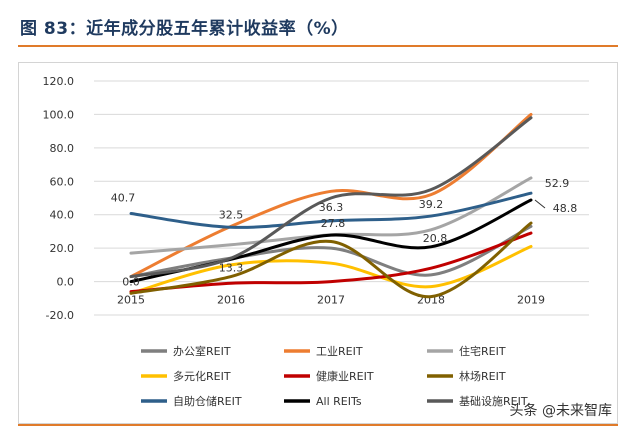  What do you see at coordinates (345, 376) in the screenshot?
I see `legend-label: 健康业REIT` at bounding box center [345, 376].